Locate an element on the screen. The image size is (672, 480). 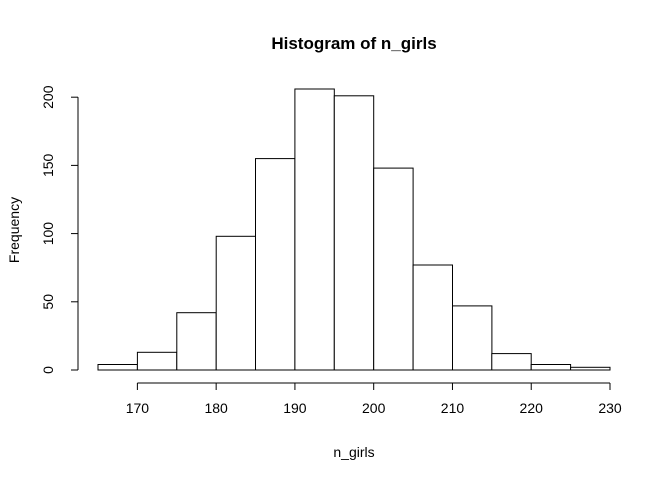
x-tick-label: 200 is located at coordinates (374, 408).